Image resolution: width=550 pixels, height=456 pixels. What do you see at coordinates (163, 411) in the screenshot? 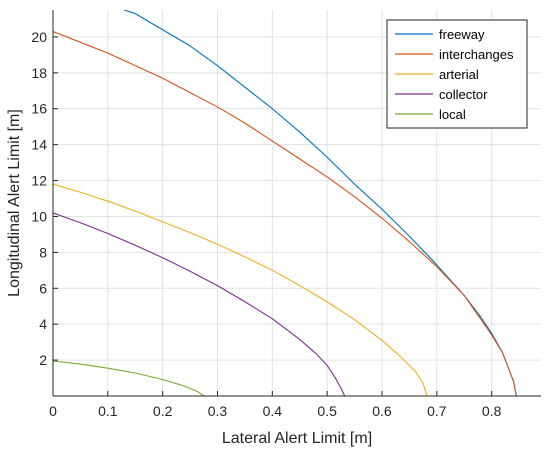
I see `x-tick-label: 0.2` at bounding box center [163, 411].